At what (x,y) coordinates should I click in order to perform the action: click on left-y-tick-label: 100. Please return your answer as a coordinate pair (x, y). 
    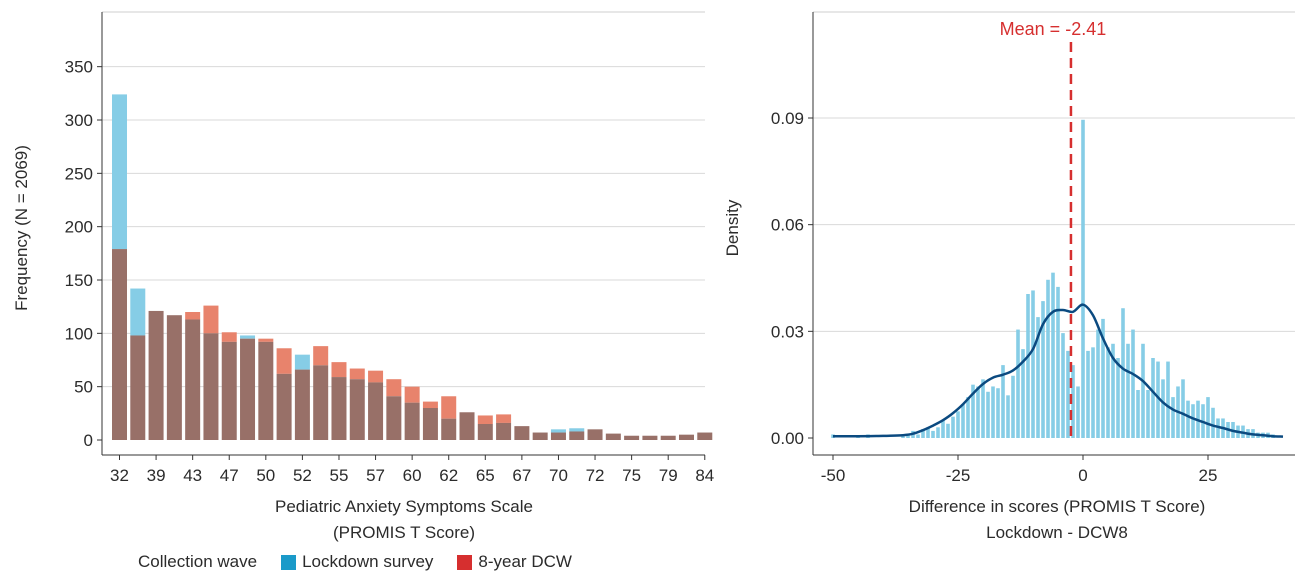
    Looking at the image, I should click on (79, 333).